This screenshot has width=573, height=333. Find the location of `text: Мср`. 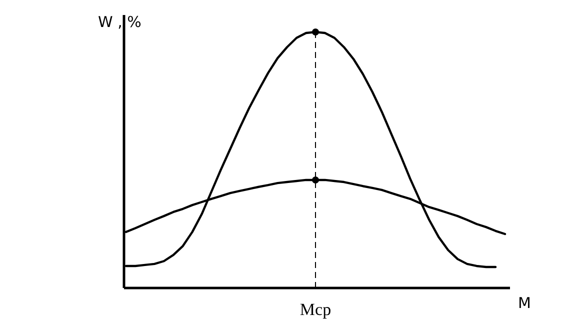

text: Мср is located at coordinates (316, 309).